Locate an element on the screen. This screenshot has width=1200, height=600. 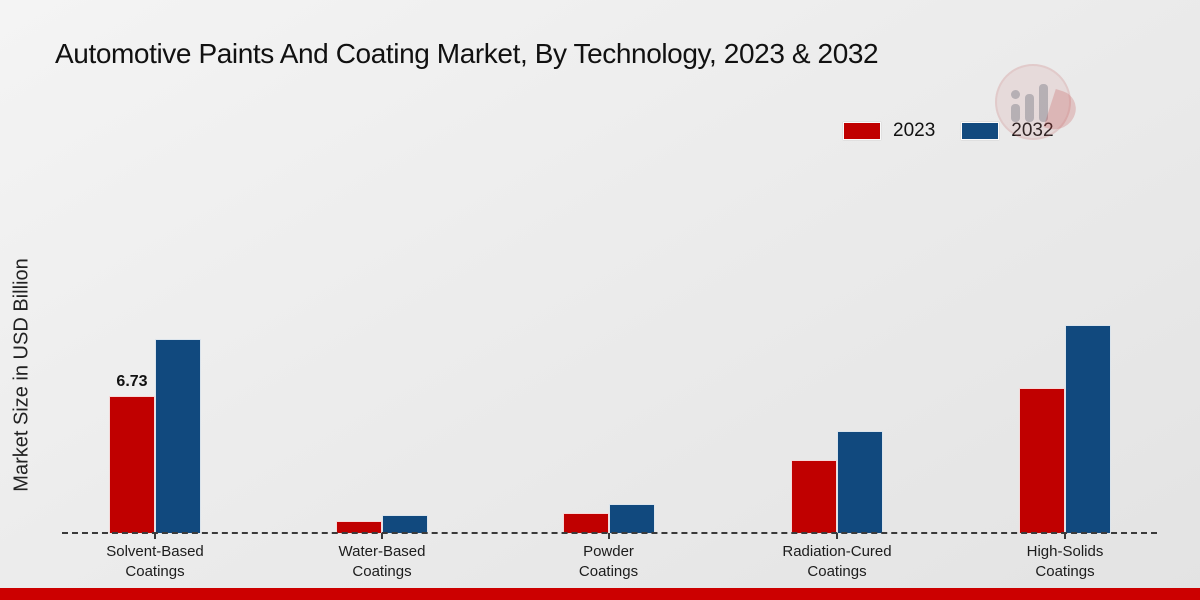
bar-2023-solvent-based-coatings is located at coordinates (132, 464).